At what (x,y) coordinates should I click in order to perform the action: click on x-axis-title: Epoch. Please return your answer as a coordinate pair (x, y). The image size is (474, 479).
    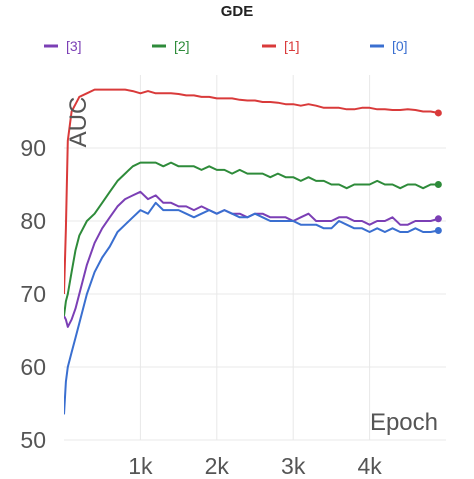
    Looking at the image, I should click on (404, 422).